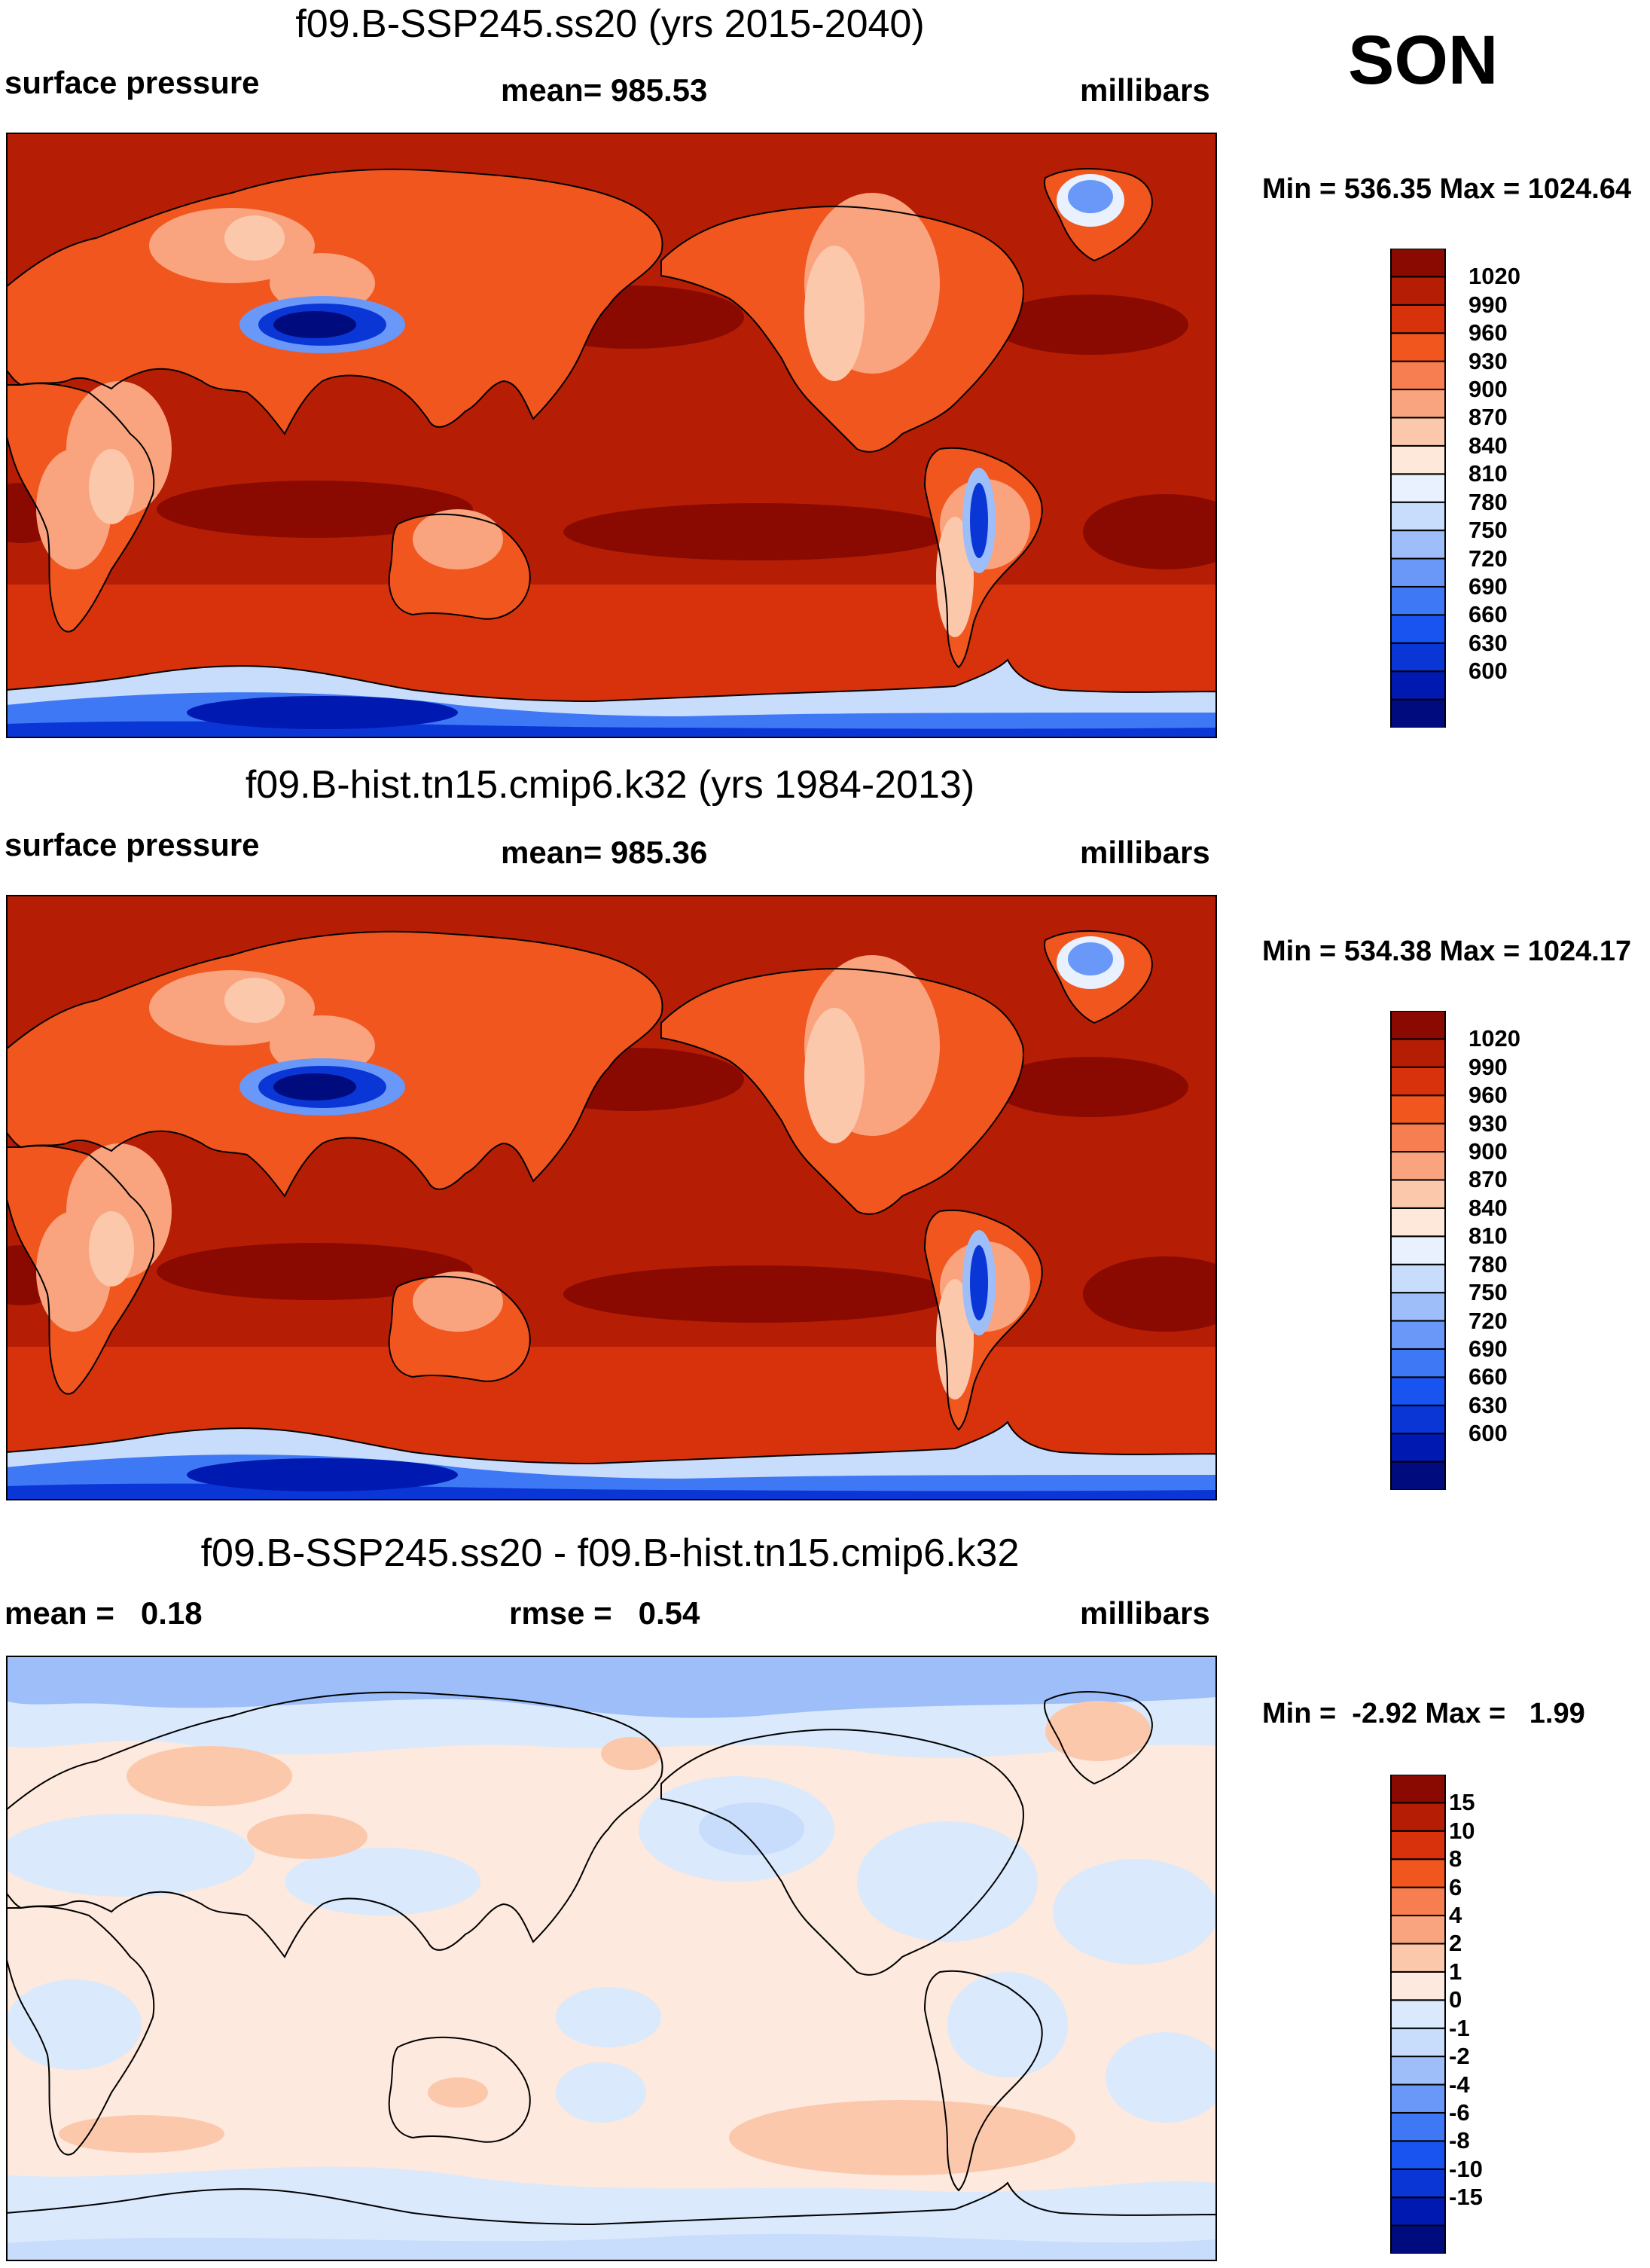 This screenshot has width=1650, height=2268. What do you see at coordinates (1455, 1999) in the screenshot?
I see `colorbar-tick-label: 0` at bounding box center [1455, 1999].